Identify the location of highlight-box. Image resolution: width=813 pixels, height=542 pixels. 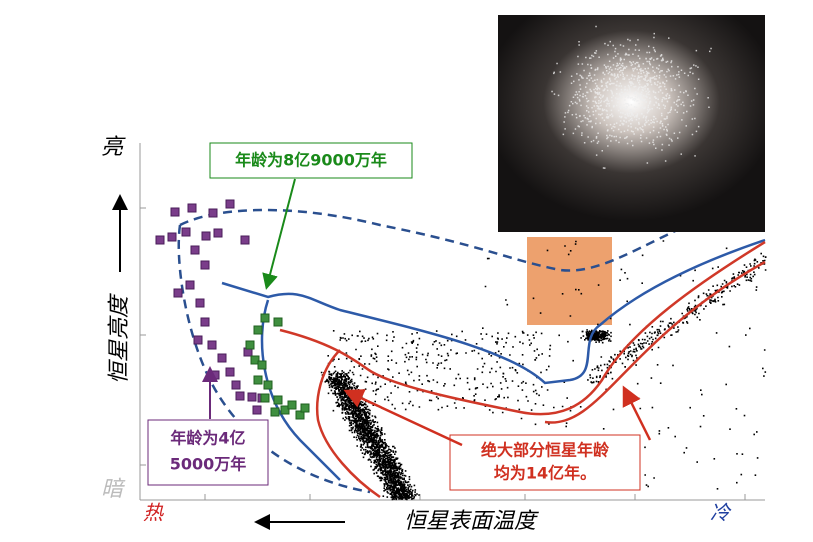
(569, 281).